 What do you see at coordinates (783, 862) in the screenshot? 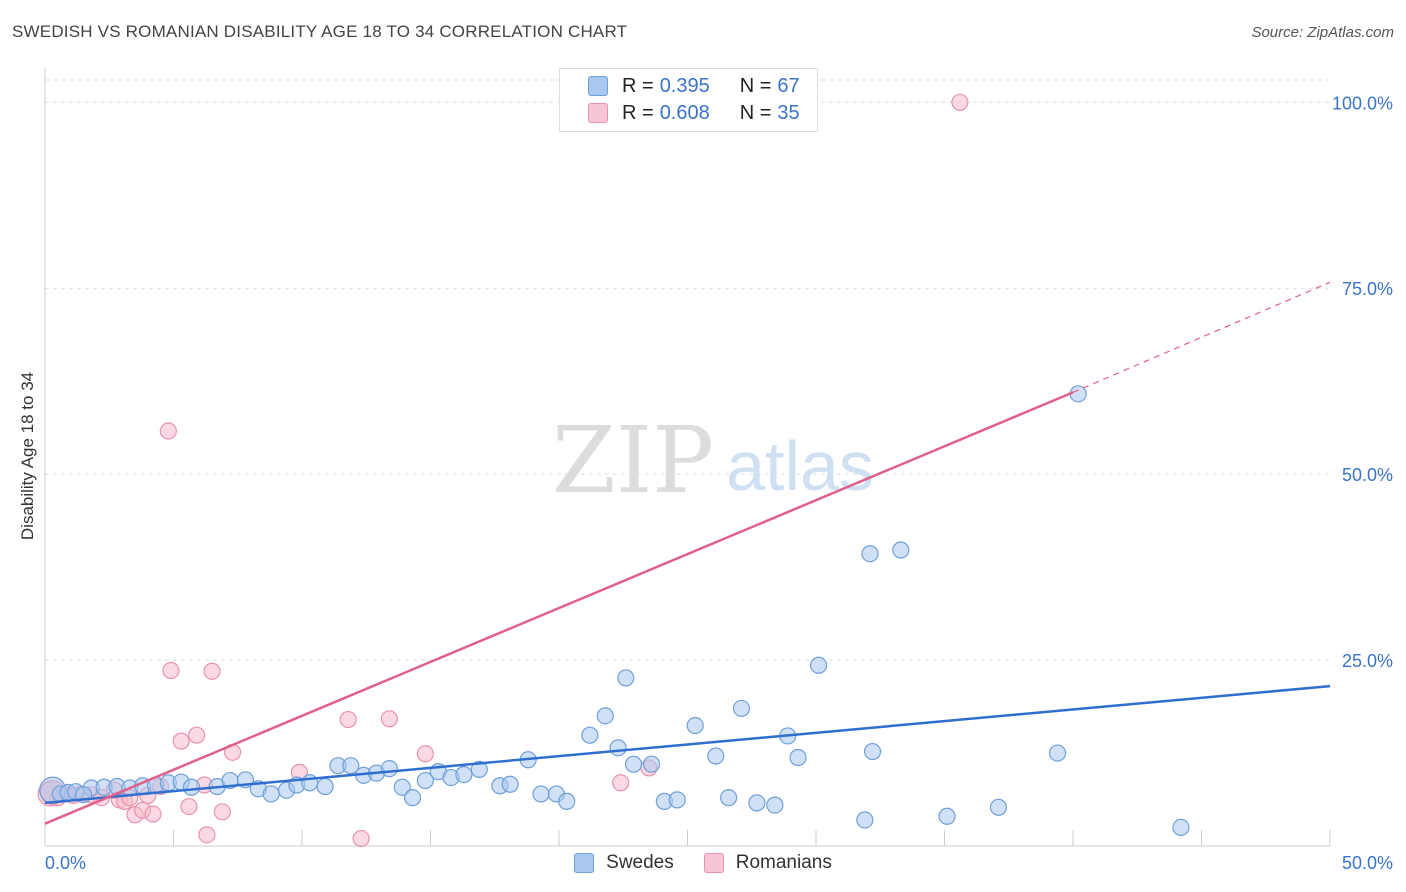
I see `legend-label-romanians: Romanians` at bounding box center [783, 862].